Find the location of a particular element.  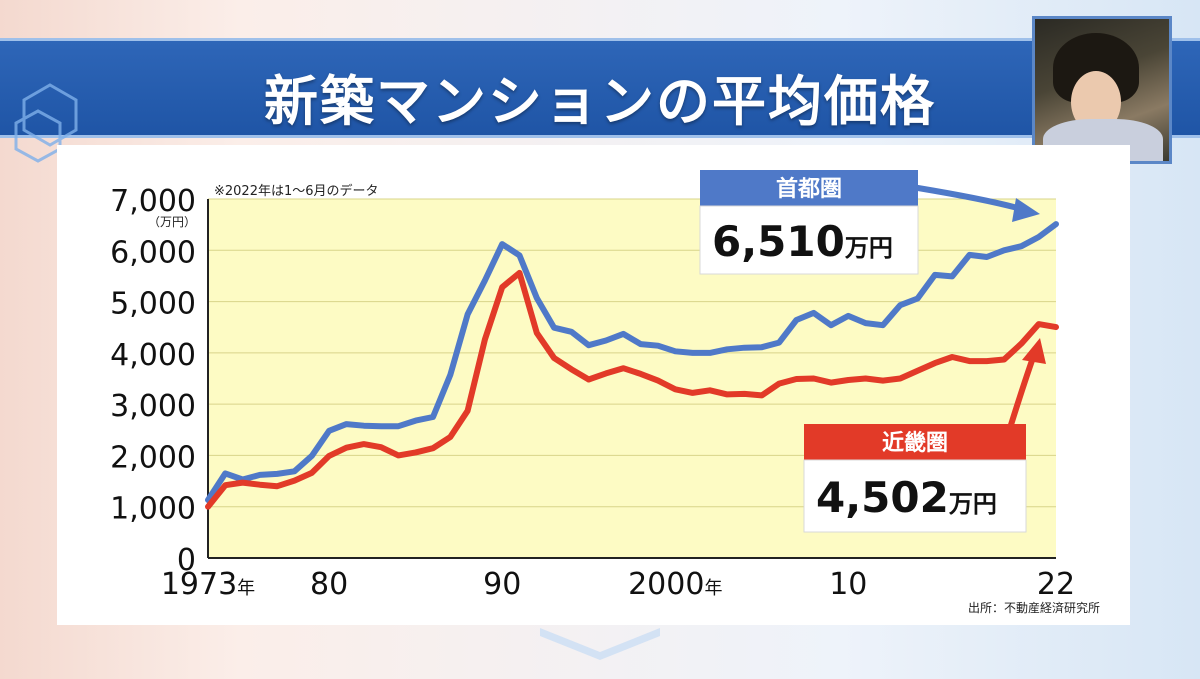

y-tick-label: 2,000 is located at coordinates (153, 457).